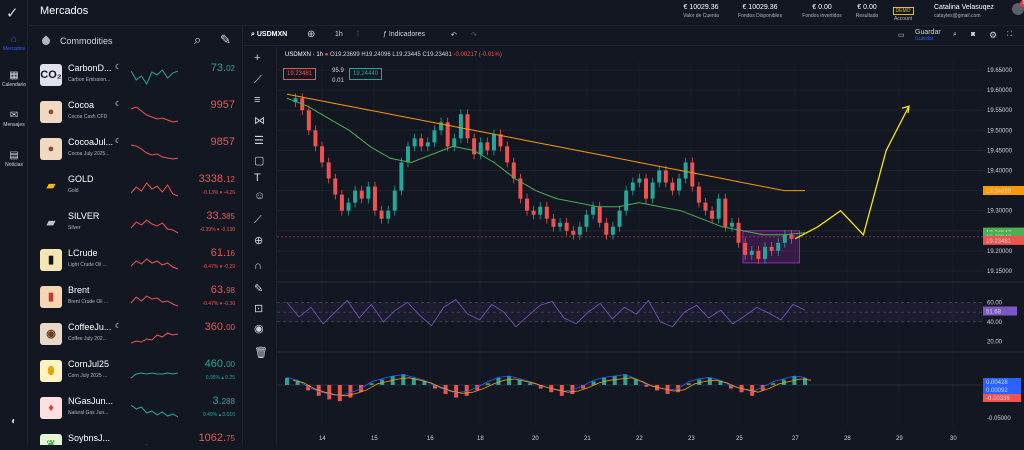  I want to click on interval-button: 1h, so click(339, 34).